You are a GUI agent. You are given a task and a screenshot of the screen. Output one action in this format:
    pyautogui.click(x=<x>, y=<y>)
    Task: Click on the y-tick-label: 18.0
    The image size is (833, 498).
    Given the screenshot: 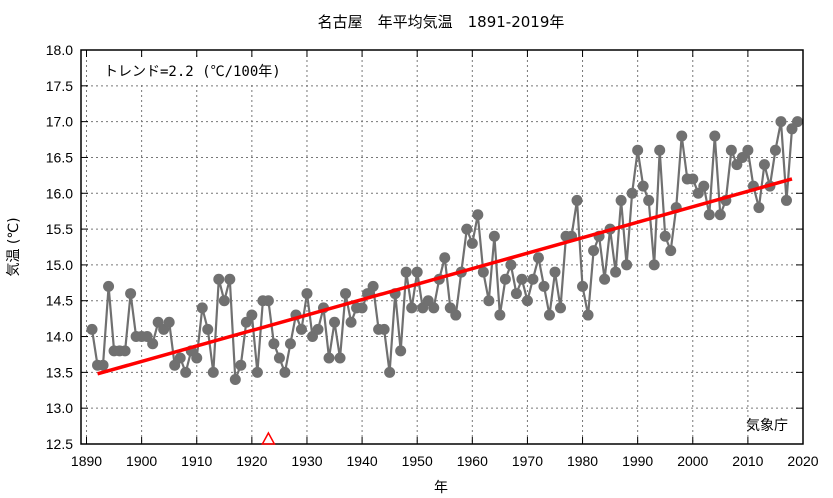 What is the action you would take?
    pyautogui.click(x=59, y=50)
    